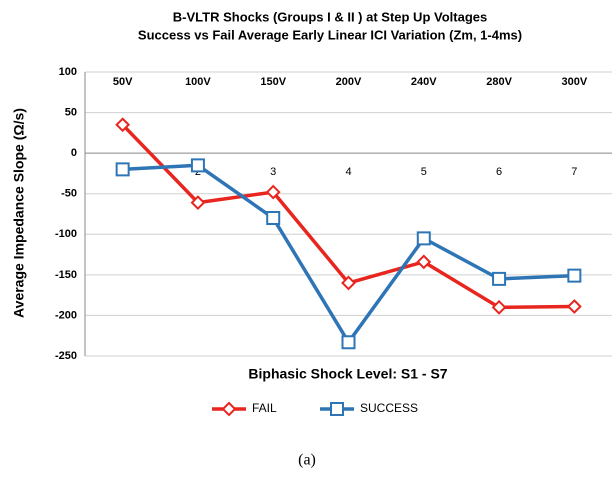 The height and width of the screenshot is (481, 615). I want to click on annotation: 150V, so click(273, 82).